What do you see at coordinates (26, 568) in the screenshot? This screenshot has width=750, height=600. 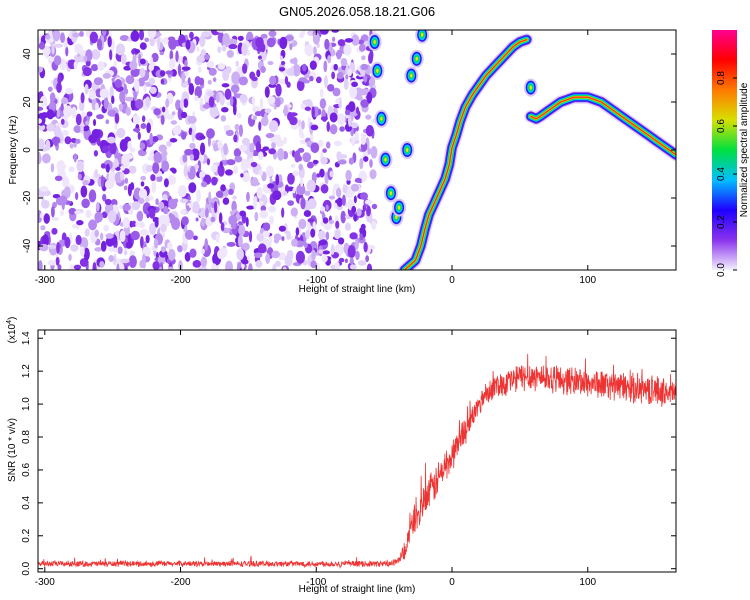 I see `y-tick-label: 0.0` at bounding box center [26, 568].